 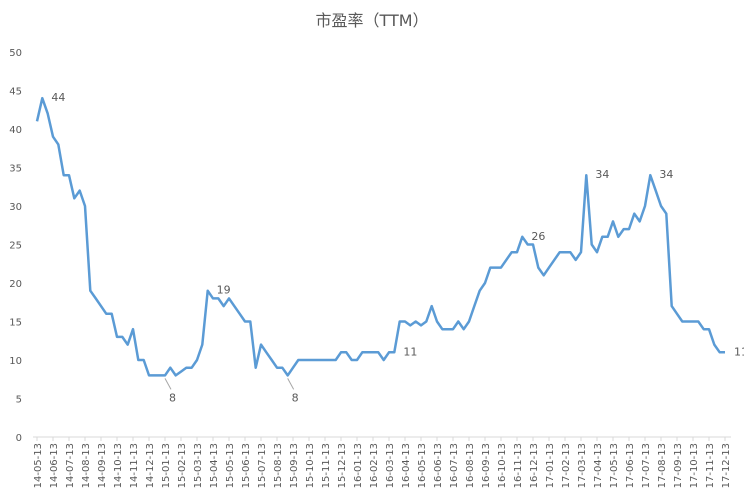 What do you see at coordinates (15, 246) in the screenshot?
I see `y-tick-label: 25` at bounding box center [15, 246].